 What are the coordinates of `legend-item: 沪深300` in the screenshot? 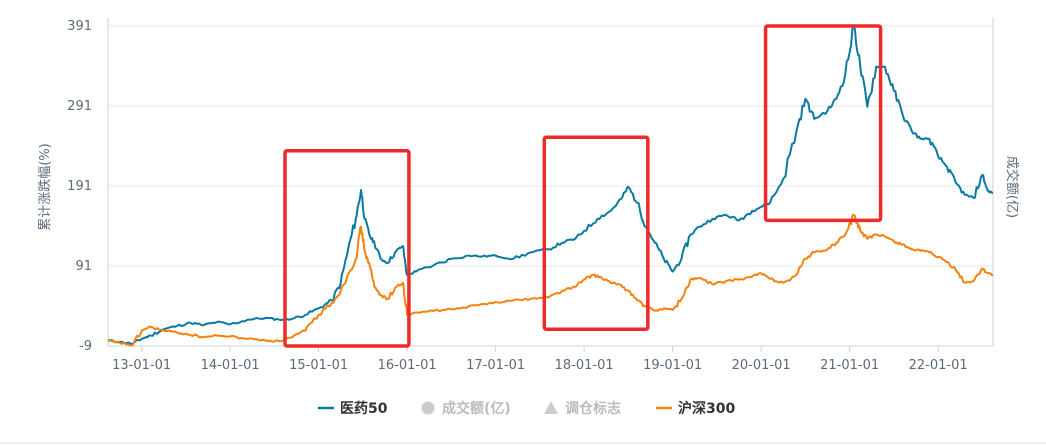 It's located at (695, 408).